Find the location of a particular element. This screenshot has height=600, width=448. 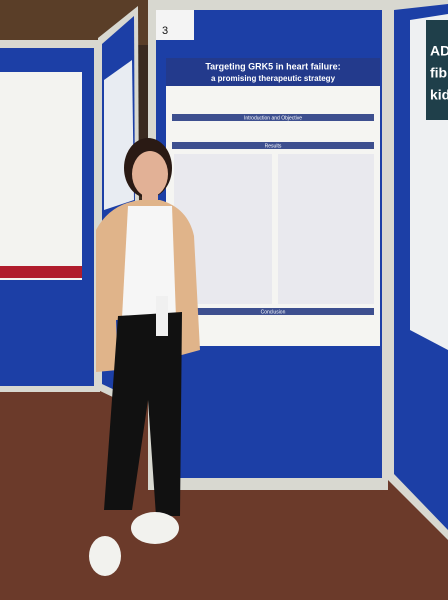

poster-right-text: kid is located at coordinates (439, 95).